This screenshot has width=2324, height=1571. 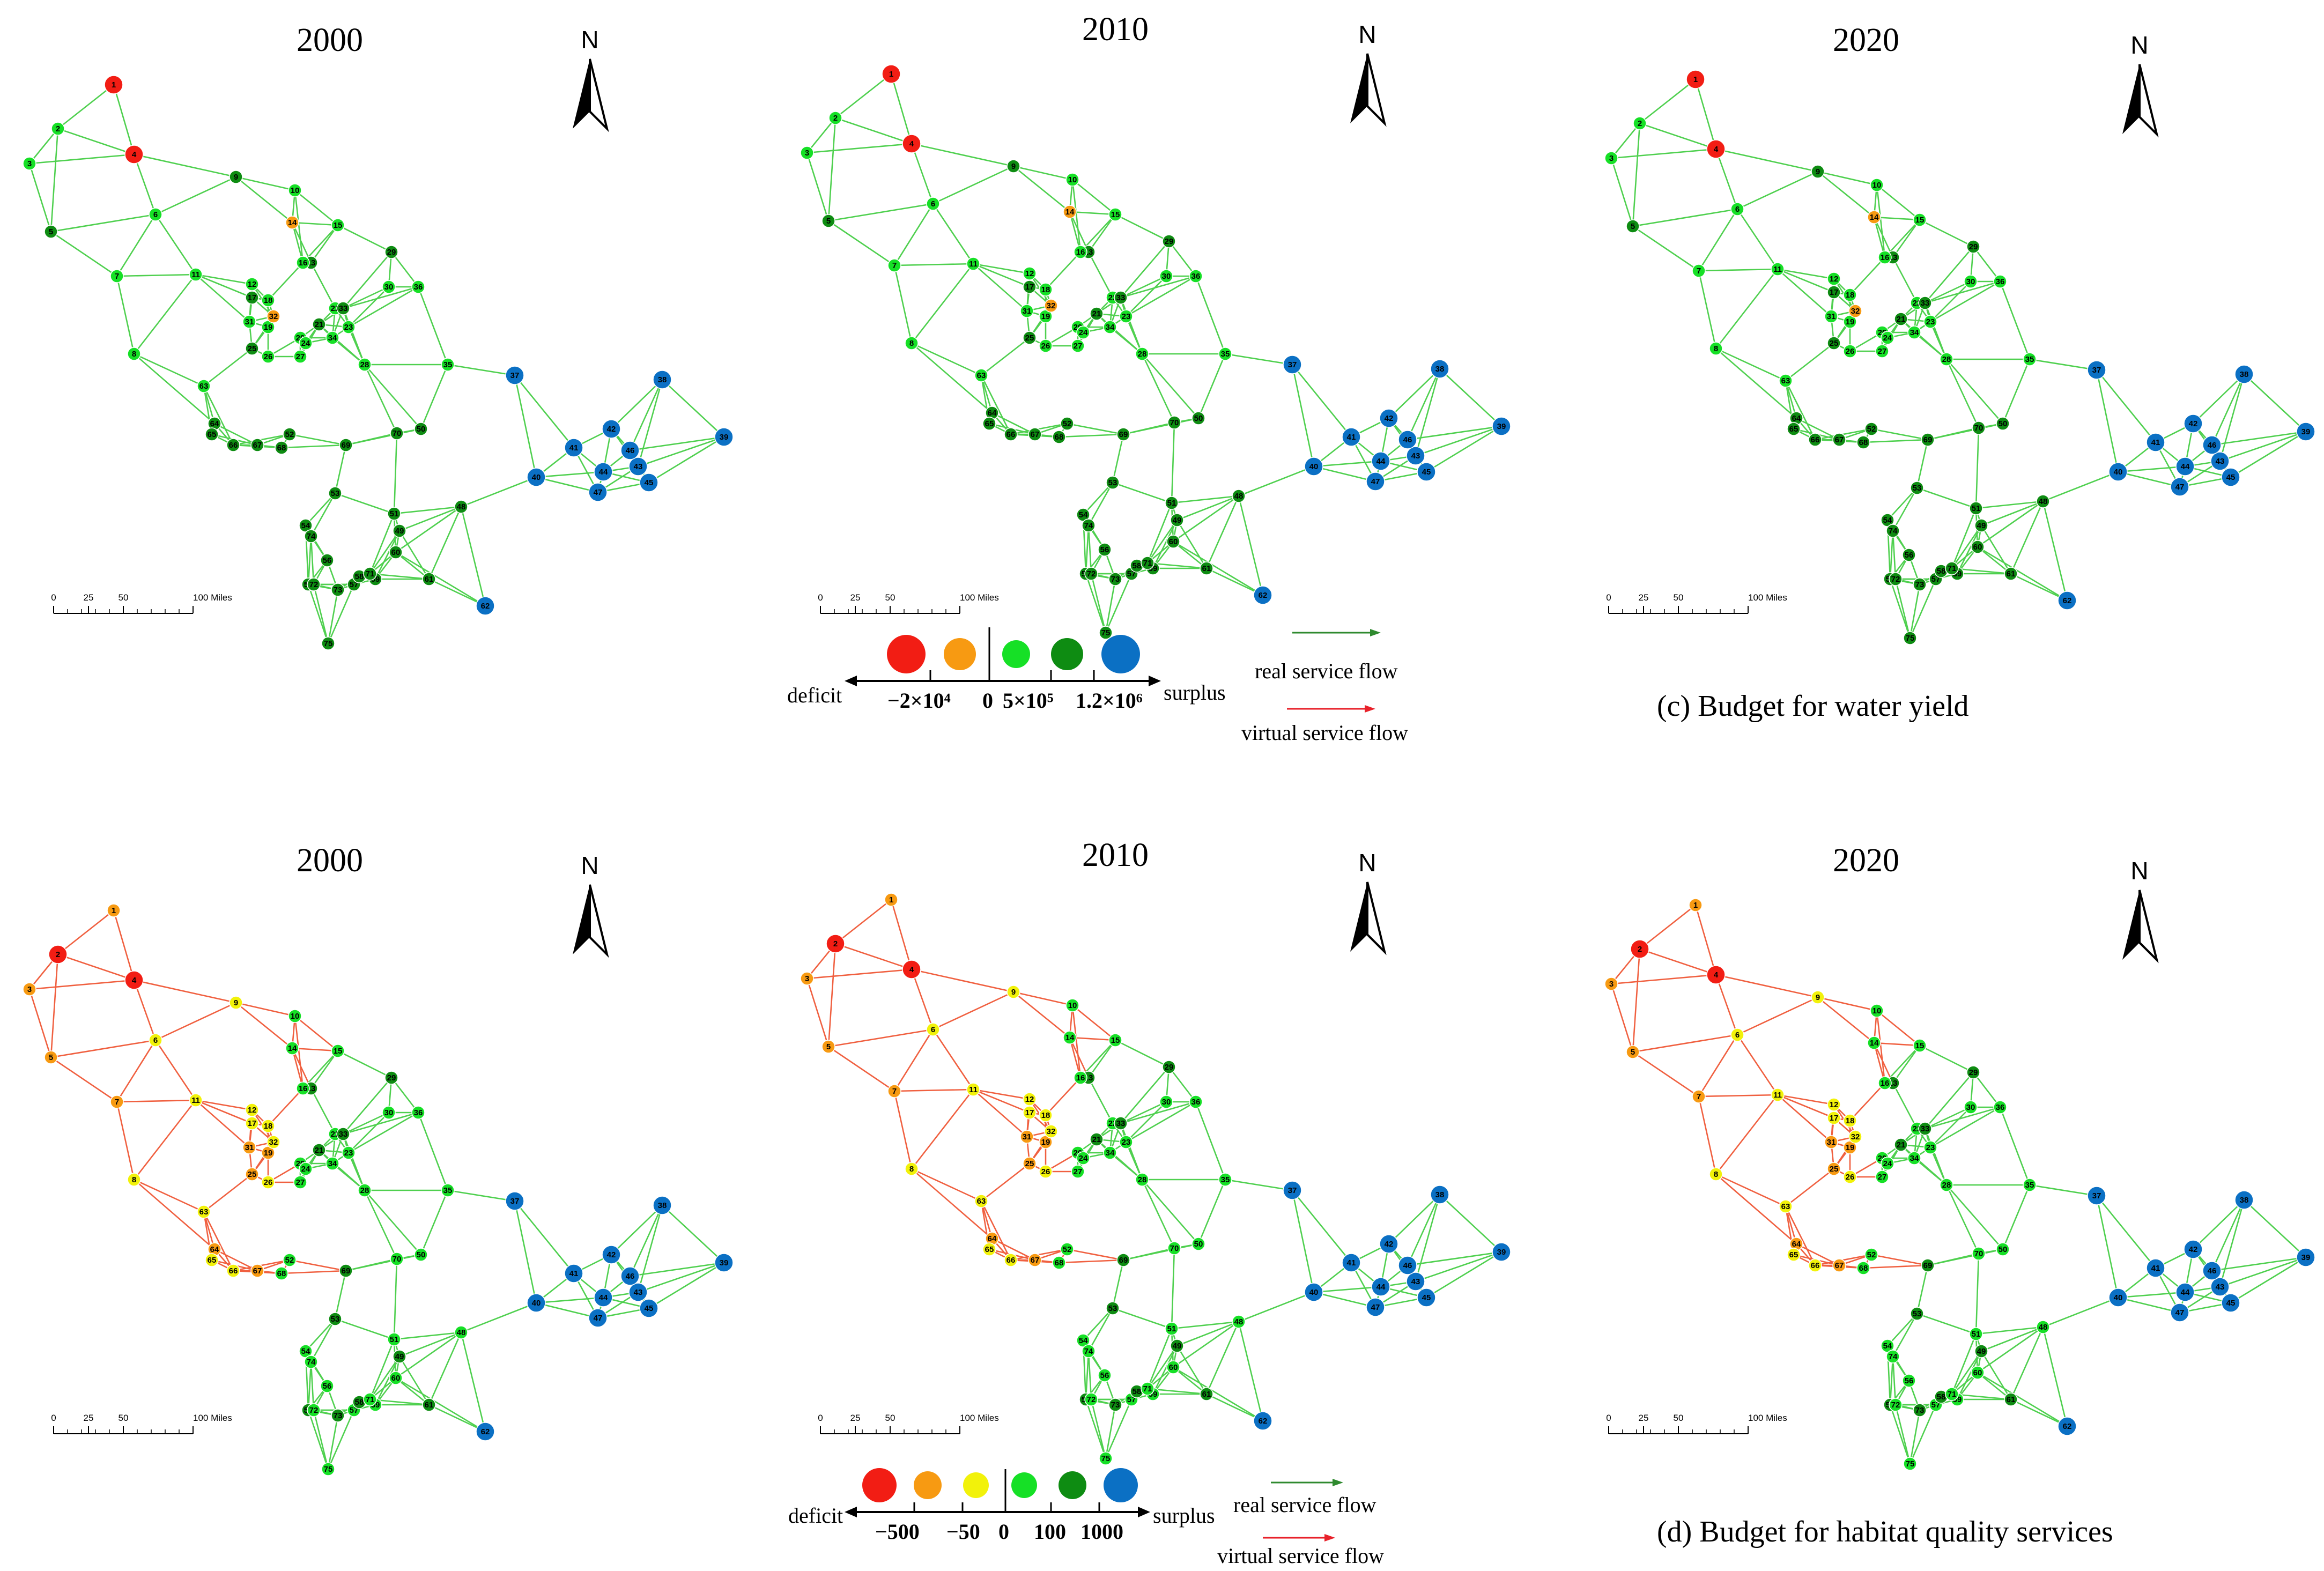 I want to click on region-node-label: 58, so click(x=1941, y=1397).